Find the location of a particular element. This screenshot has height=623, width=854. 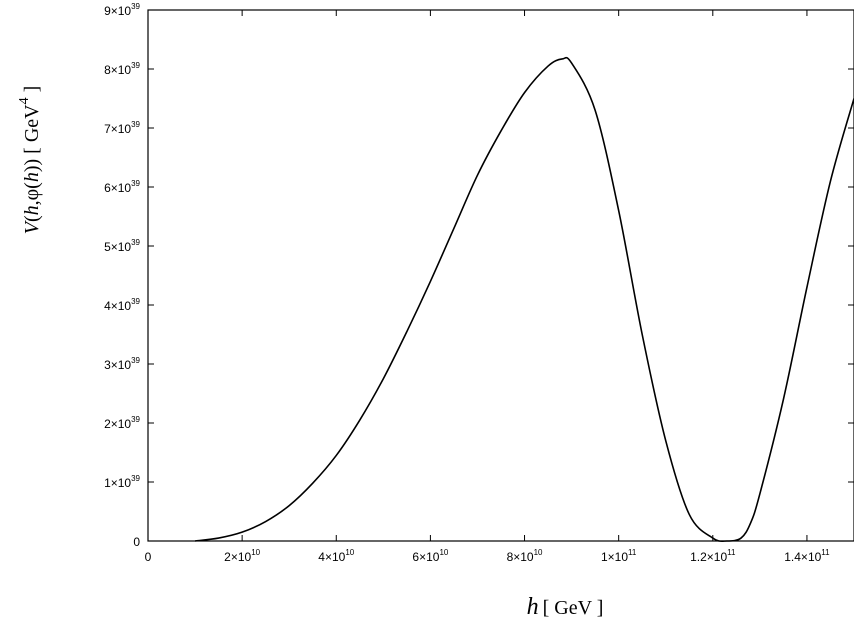

x-tick-label: 1.2×10¹¹ is located at coordinates (713, 556).